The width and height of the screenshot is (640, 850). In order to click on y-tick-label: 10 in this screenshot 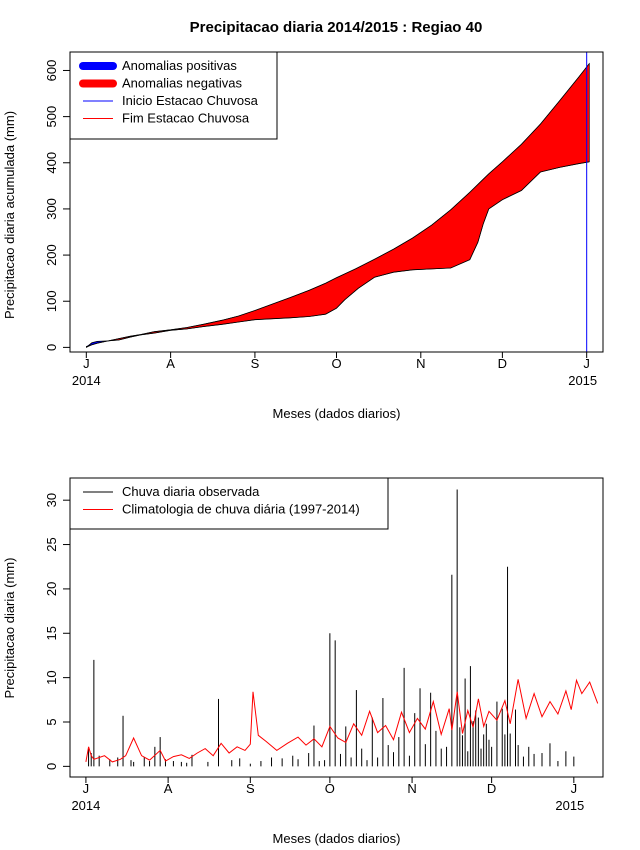, I will do `click(51, 677)`.